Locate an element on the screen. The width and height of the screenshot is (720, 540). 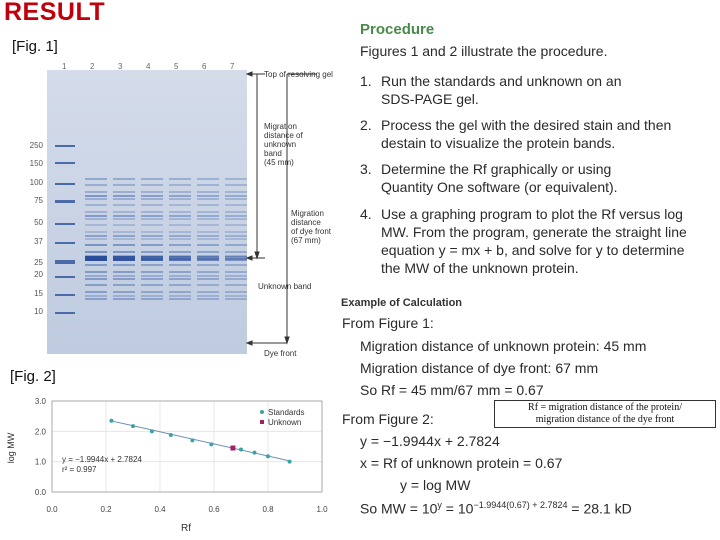
anno-dye-migration: Migration distance of dye front (67 mm) is located at coordinates (311, 227).